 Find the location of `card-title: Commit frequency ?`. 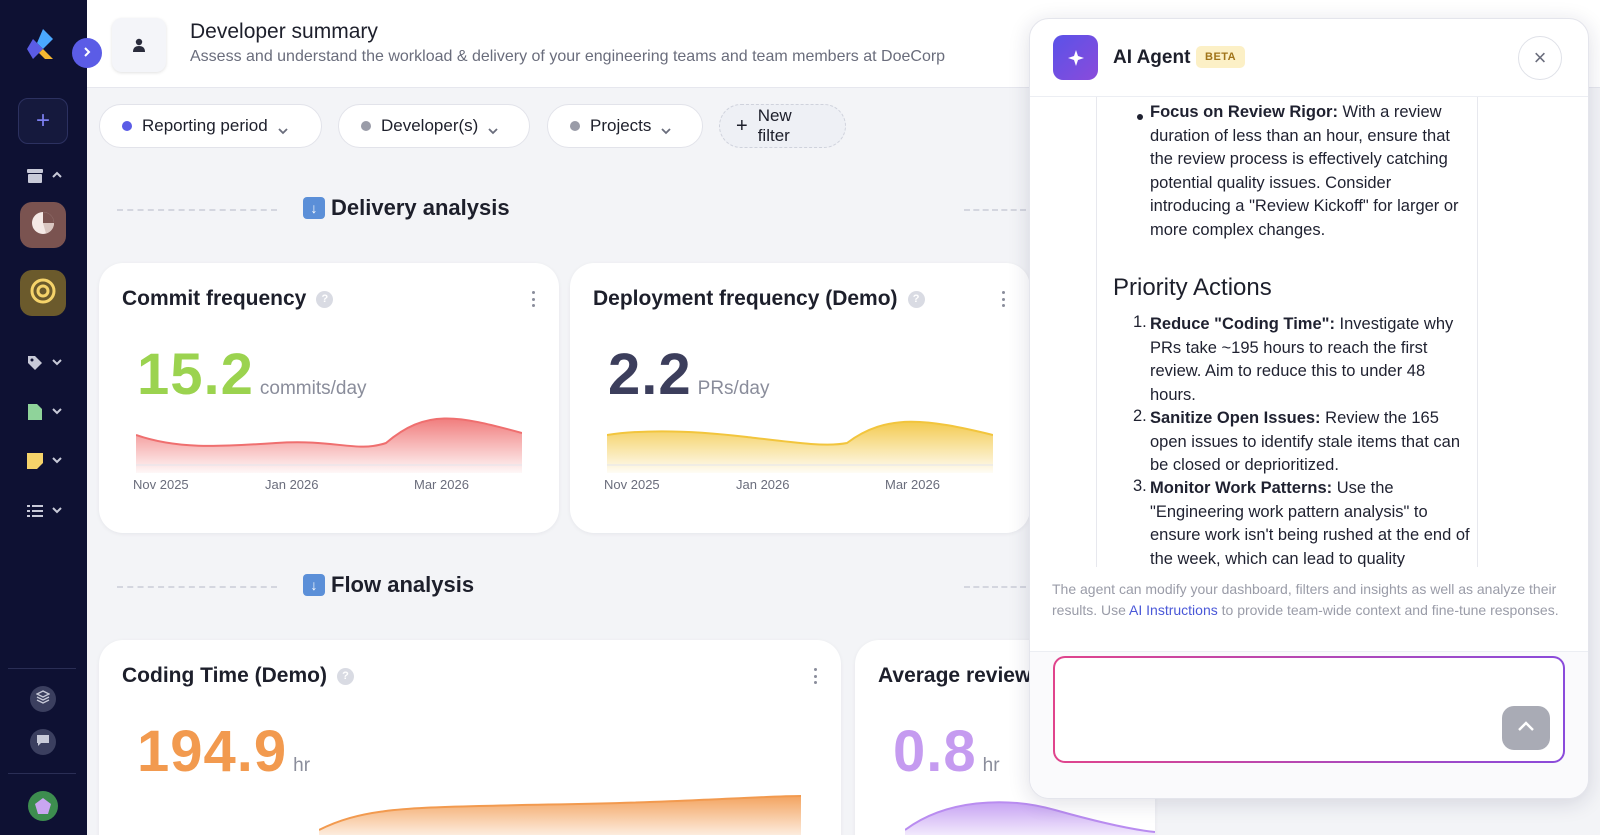

card-title: Commit frequency ? is located at coordinates (228, 299).